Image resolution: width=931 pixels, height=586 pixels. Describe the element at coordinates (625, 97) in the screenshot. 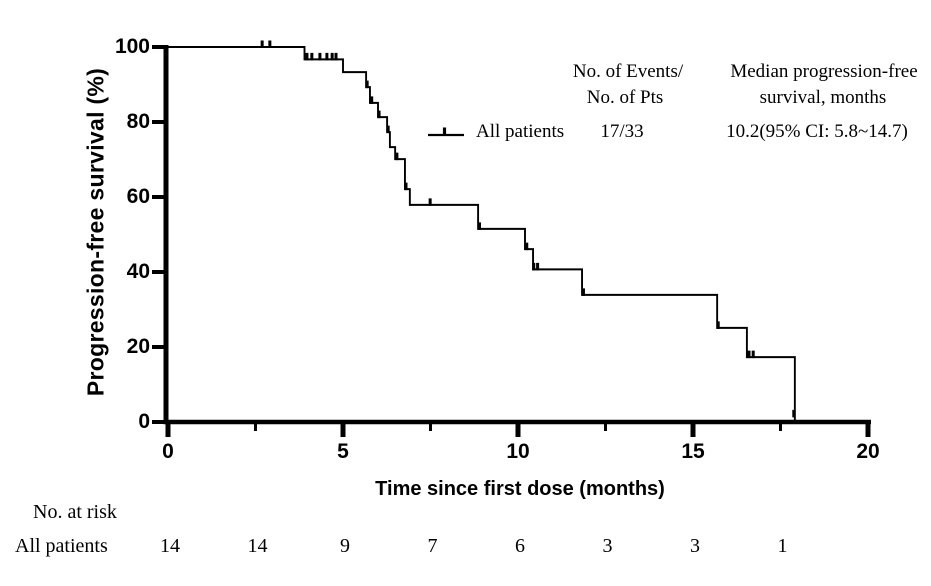

I see `events-column-header-line2: No. of Pts` at that location.